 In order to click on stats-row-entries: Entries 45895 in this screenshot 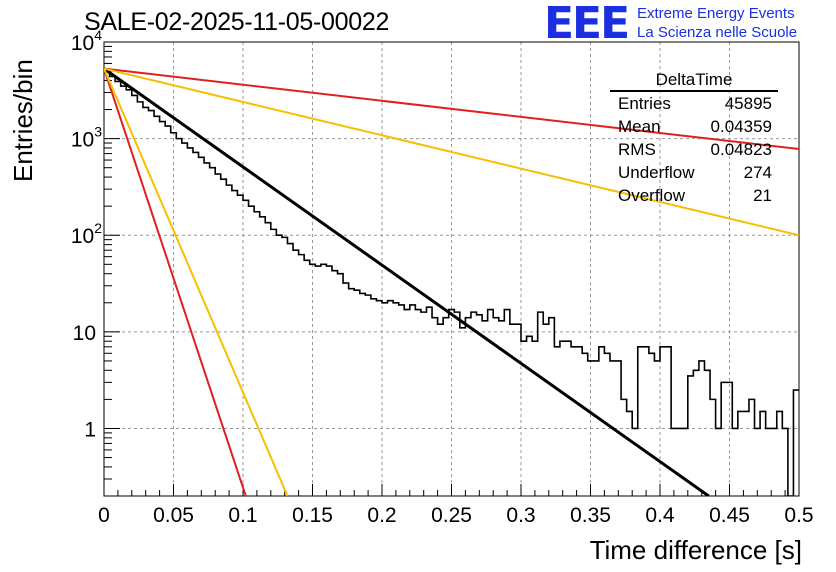, I will do `click(694, 103)`.